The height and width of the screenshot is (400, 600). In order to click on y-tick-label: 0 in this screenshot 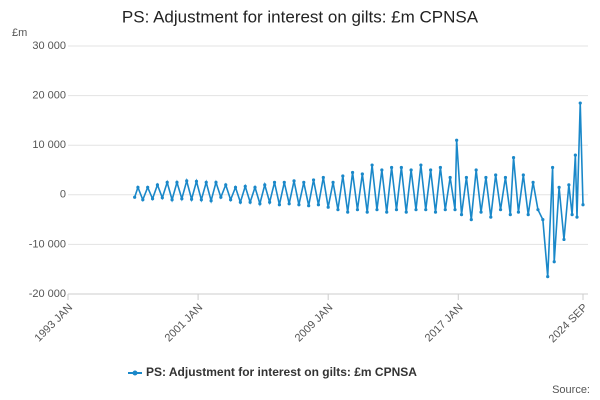, I will do `click(63, 195)`.